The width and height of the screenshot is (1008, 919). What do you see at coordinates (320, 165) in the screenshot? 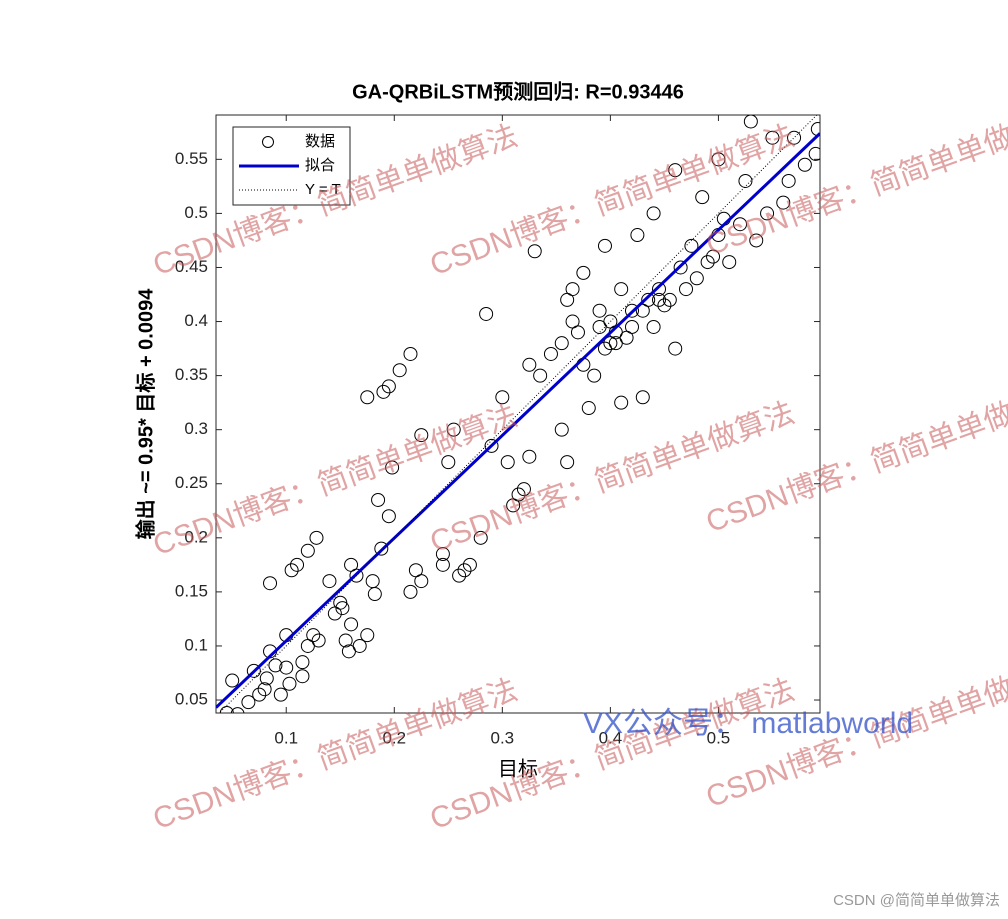
I see `legend-label: 拟合` at bounding box center [320, 165].